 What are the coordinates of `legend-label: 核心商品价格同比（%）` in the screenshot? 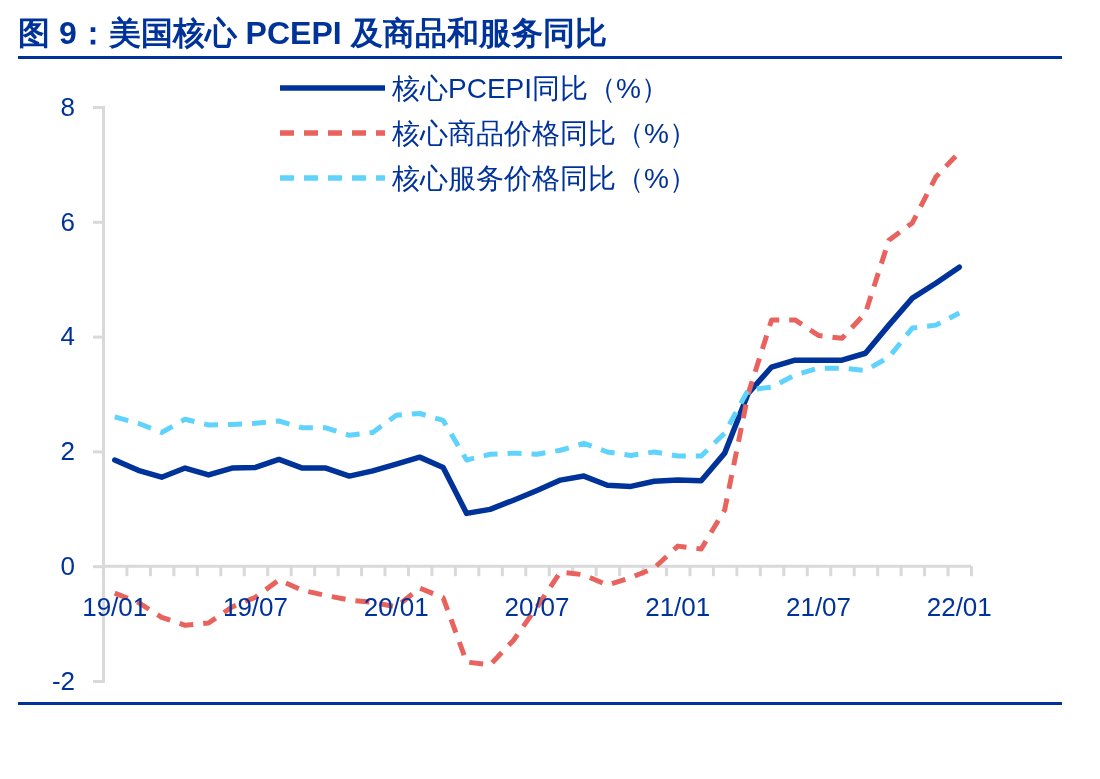 It's located at (544, 133).